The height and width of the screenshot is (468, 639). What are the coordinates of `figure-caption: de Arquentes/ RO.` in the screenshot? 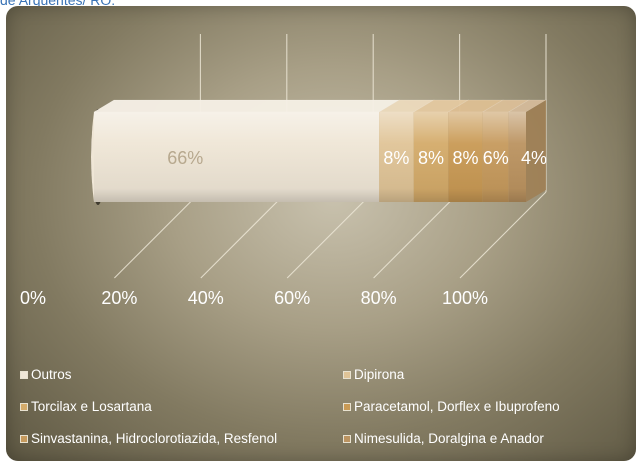 It's located at (58, 4).